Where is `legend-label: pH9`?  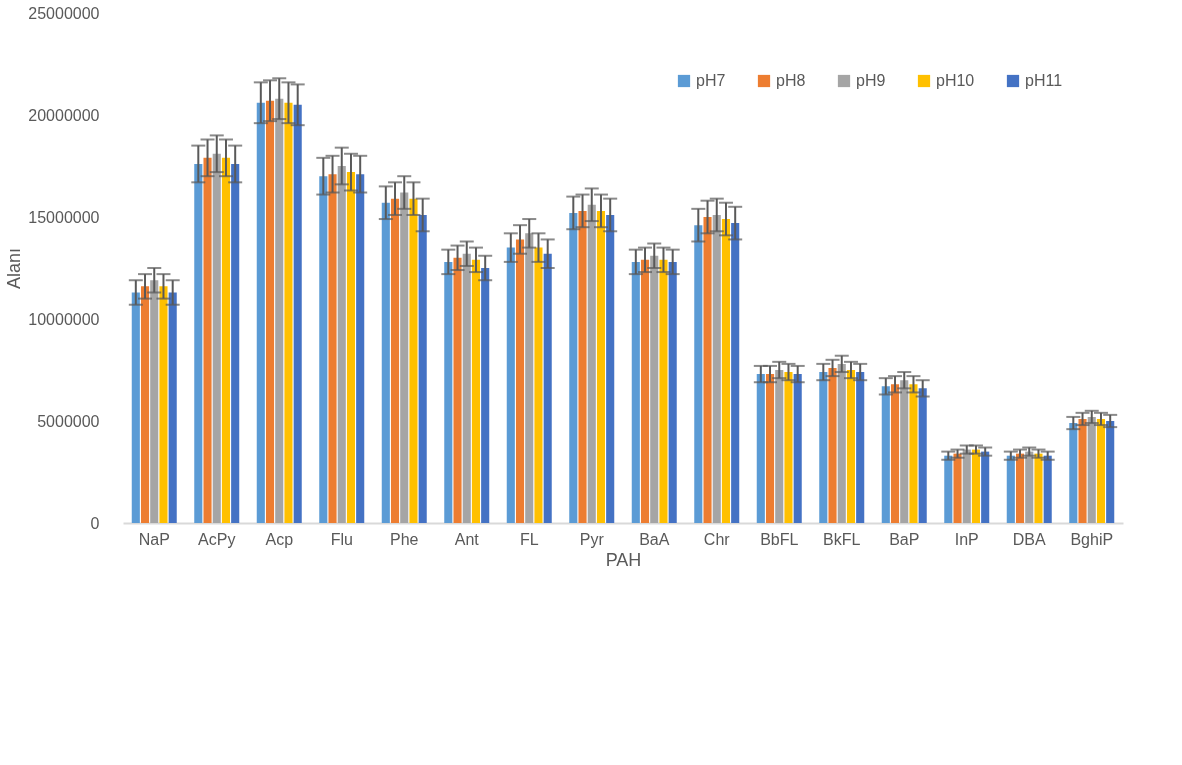 legend-label: pH9 is located at coordinates (871, 80).